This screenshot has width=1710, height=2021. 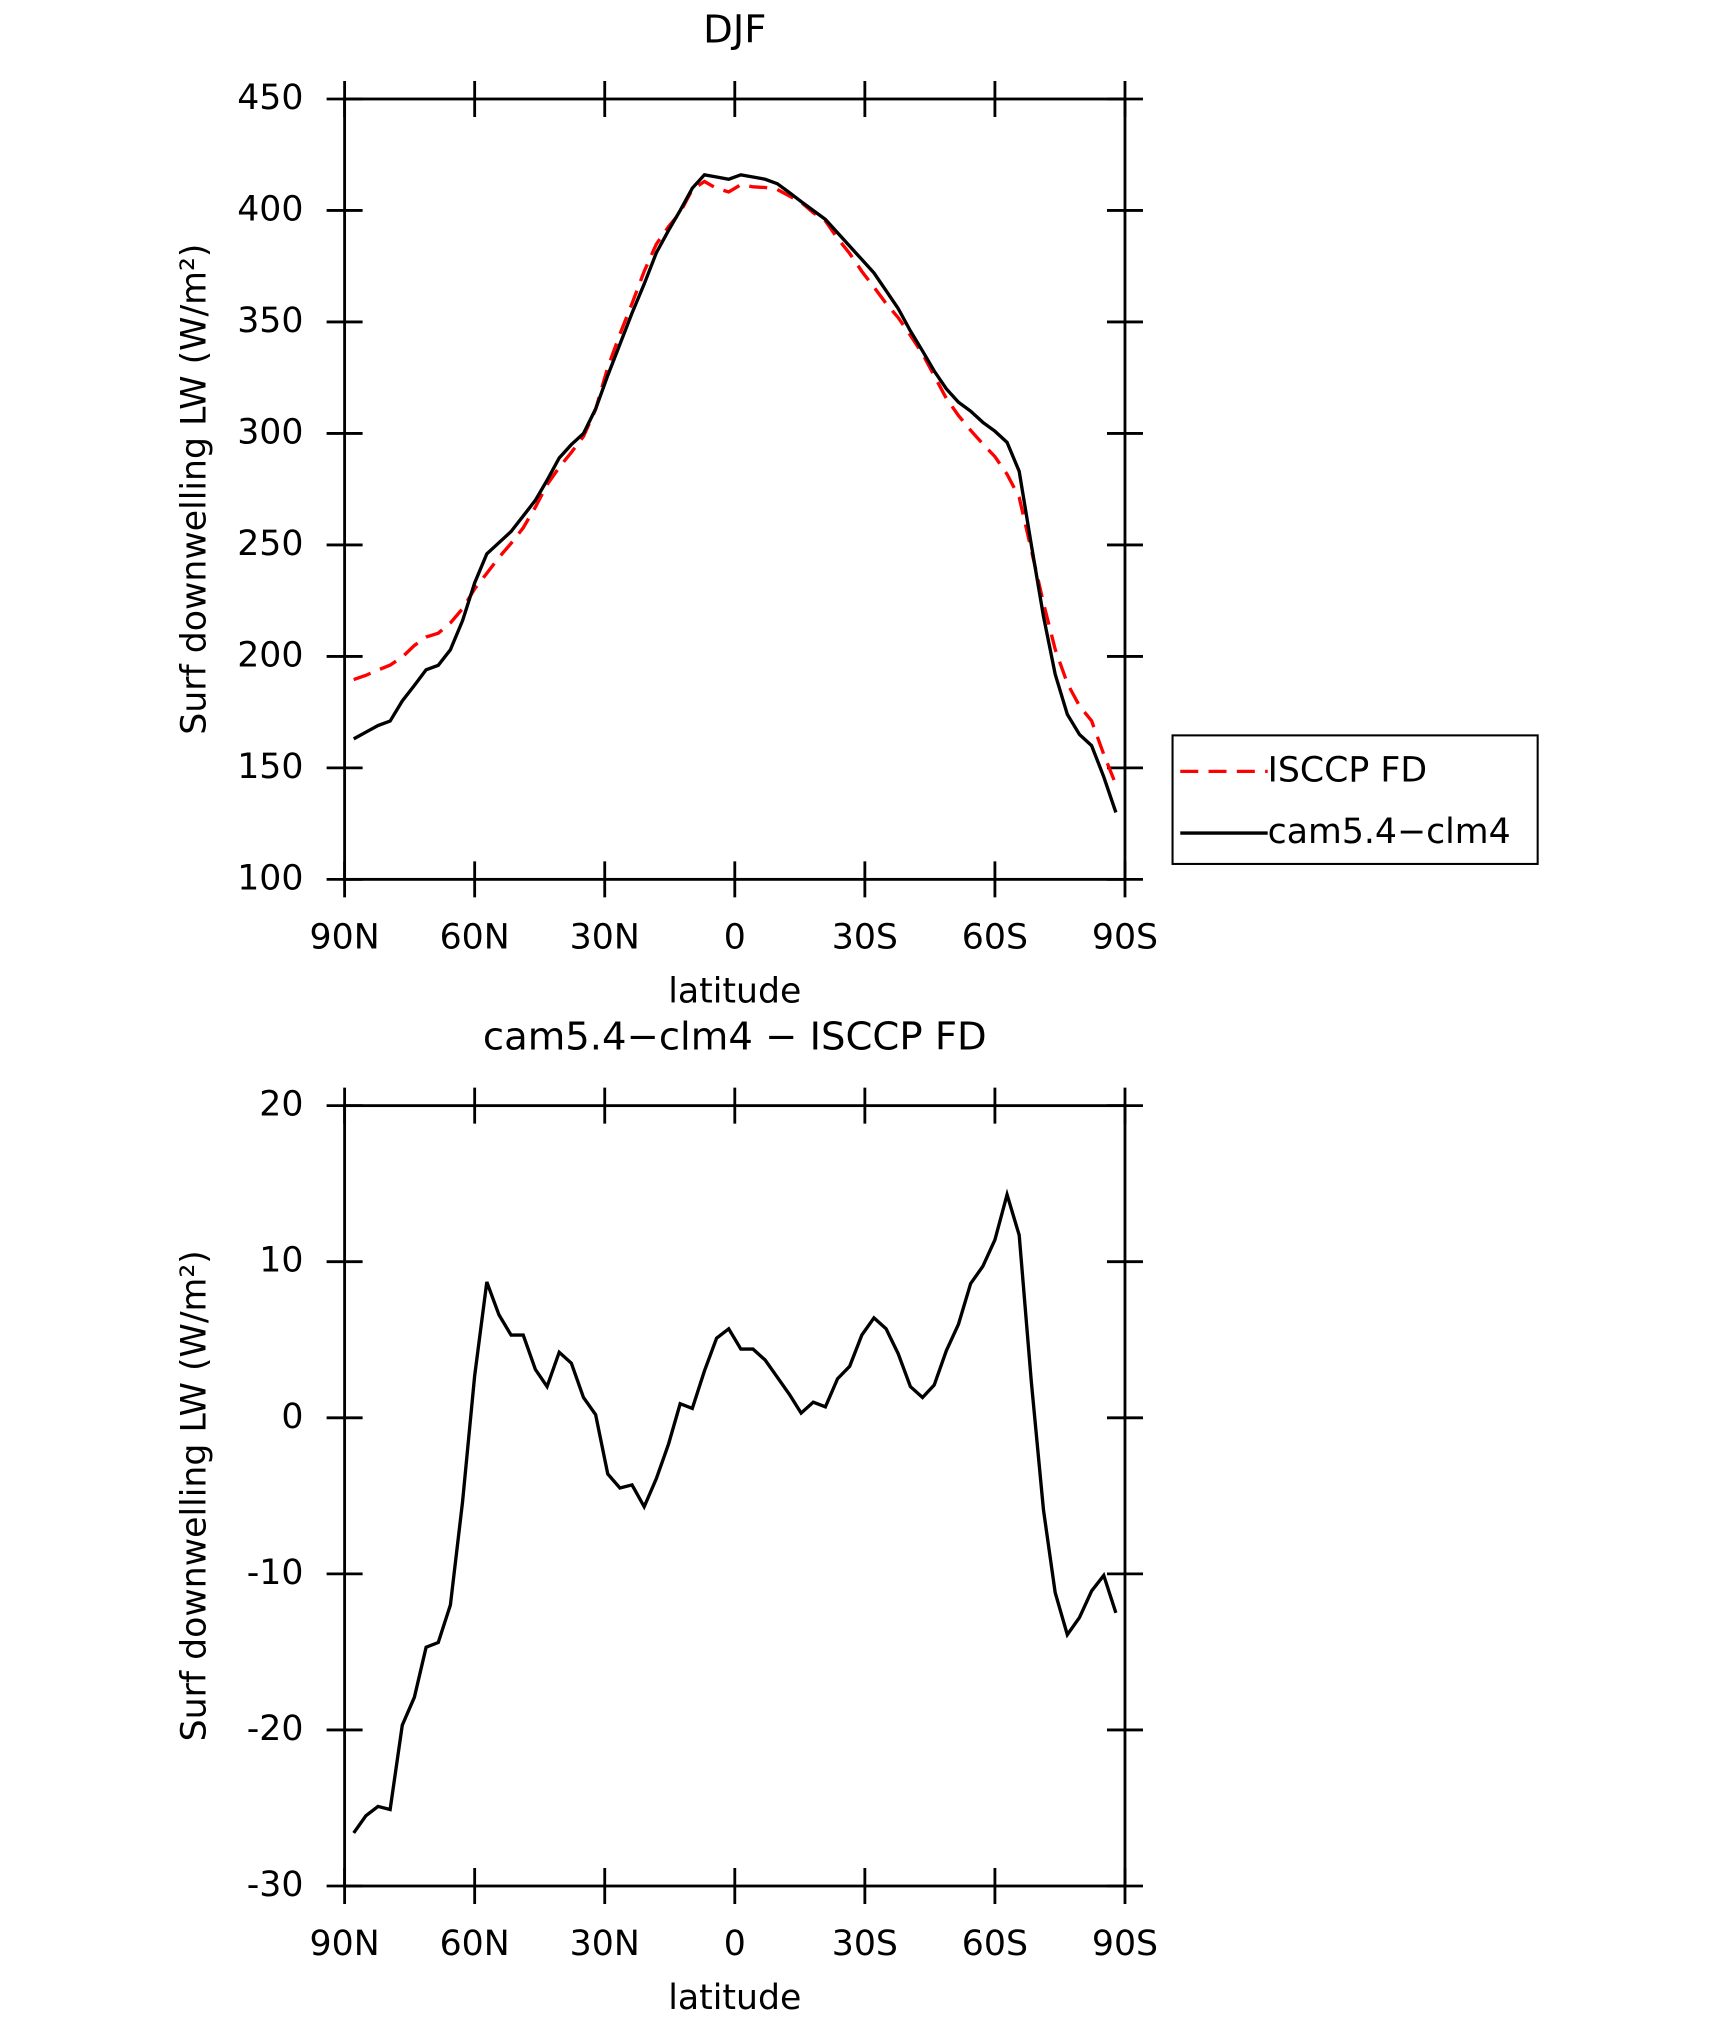 I want to click on y-tick-label: 450, so click(x=270, y=98).